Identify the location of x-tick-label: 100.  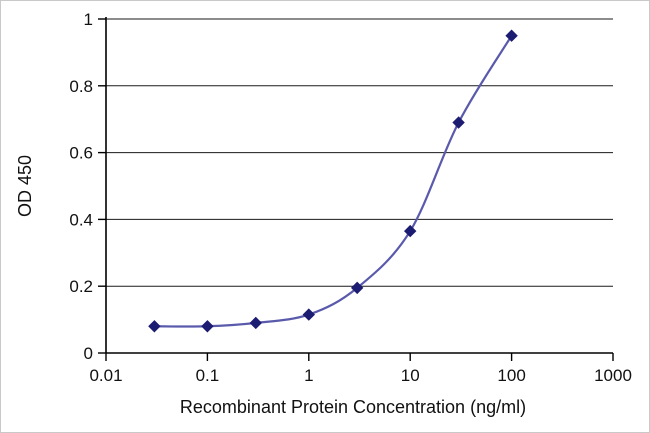
(511, 375).